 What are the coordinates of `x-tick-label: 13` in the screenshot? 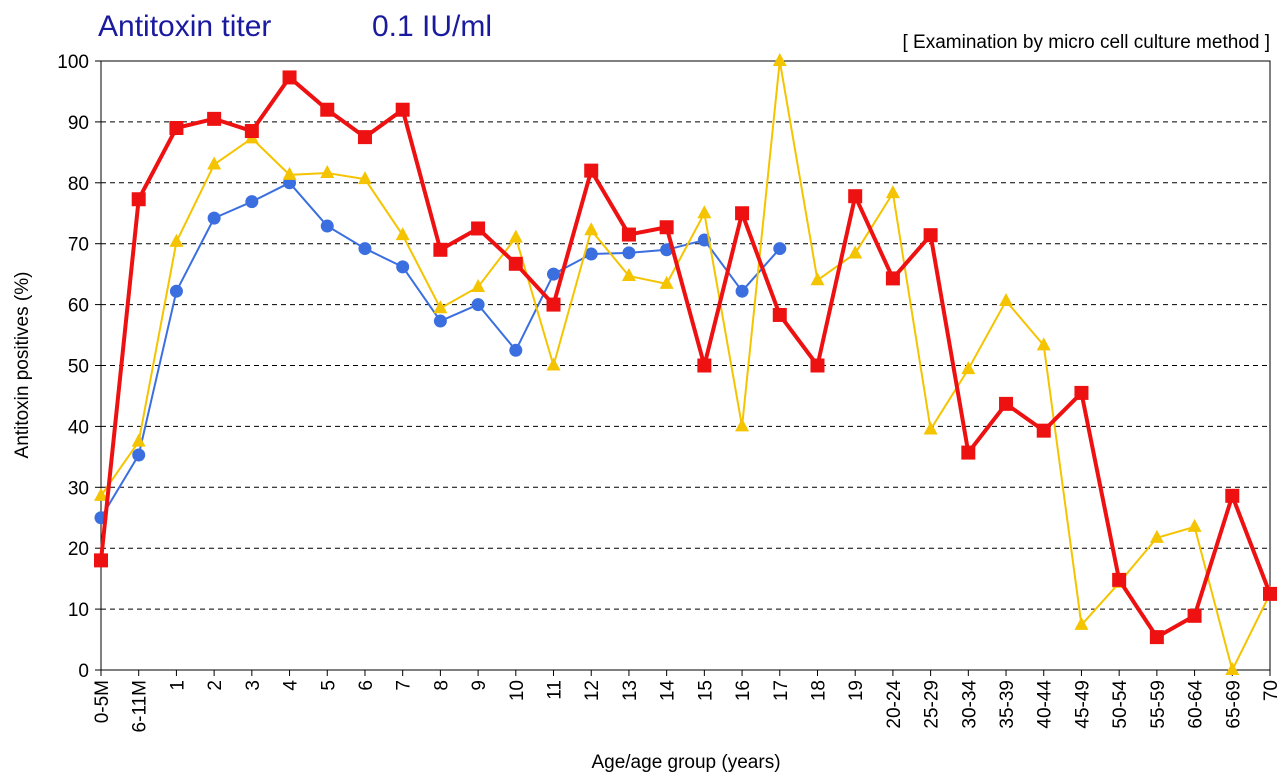 It's located at (630, 690).